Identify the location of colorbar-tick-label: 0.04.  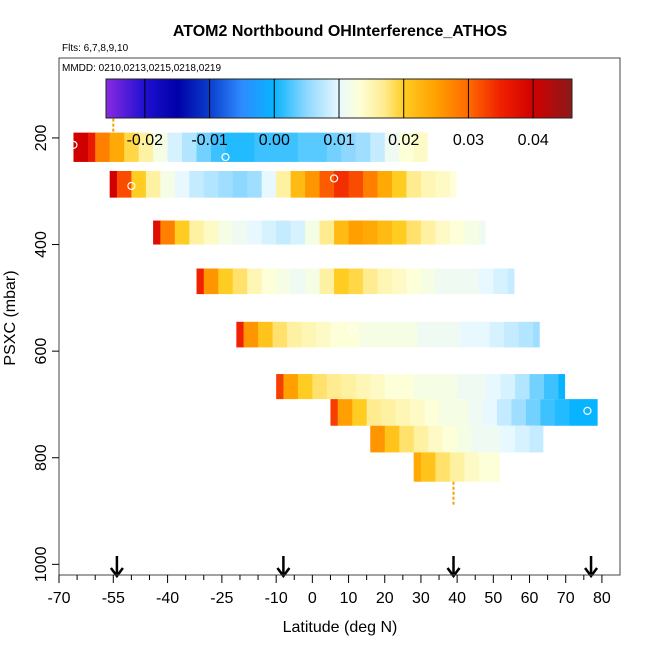
(533, 140).